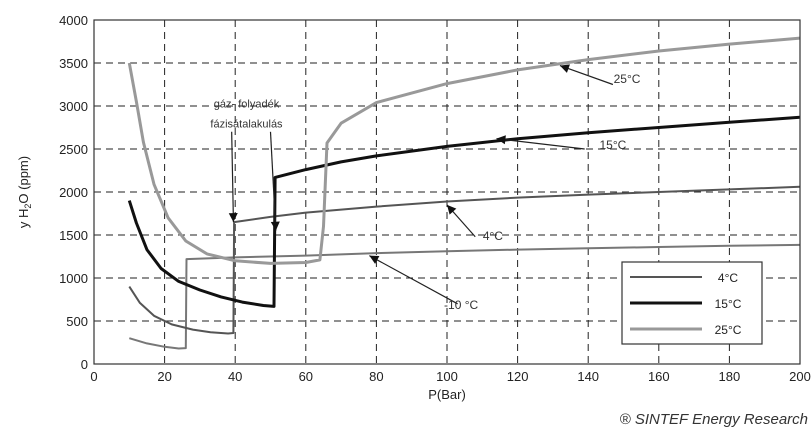 The height and width of the screenshot is (435, 812). Describe the element at coordinates (24, 192) in the screenshot. I see `y-axis-label: y H2O (ppm)` at that location.